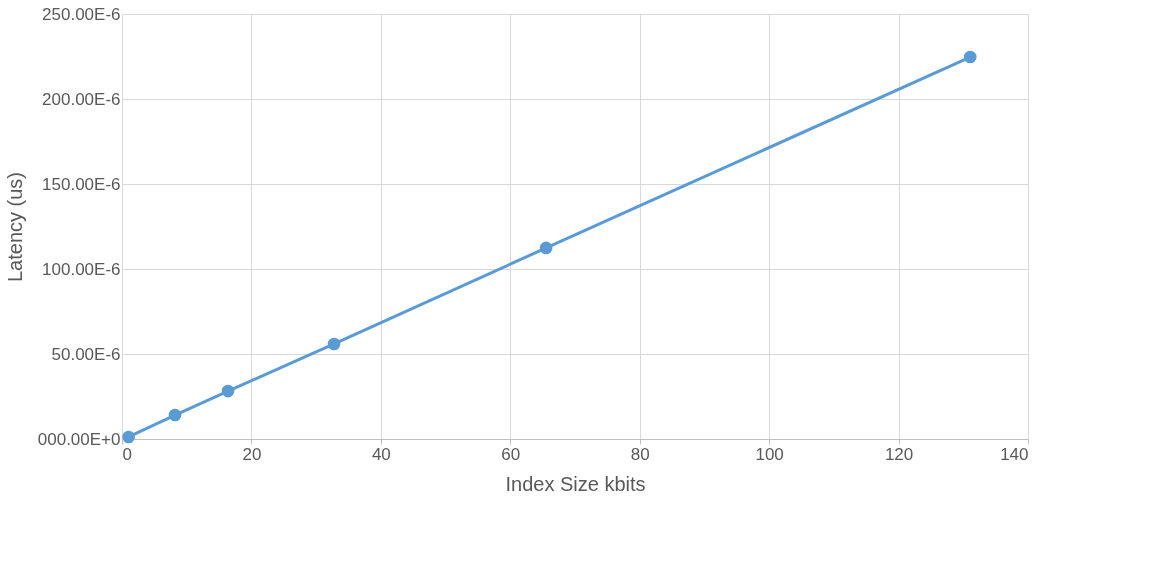 This screenshot has height=576, width=1155. What do you see at coordinates (127, 454) in the screenshot?
I see `x-tick-label: 0` at bounding box center [127, 454].